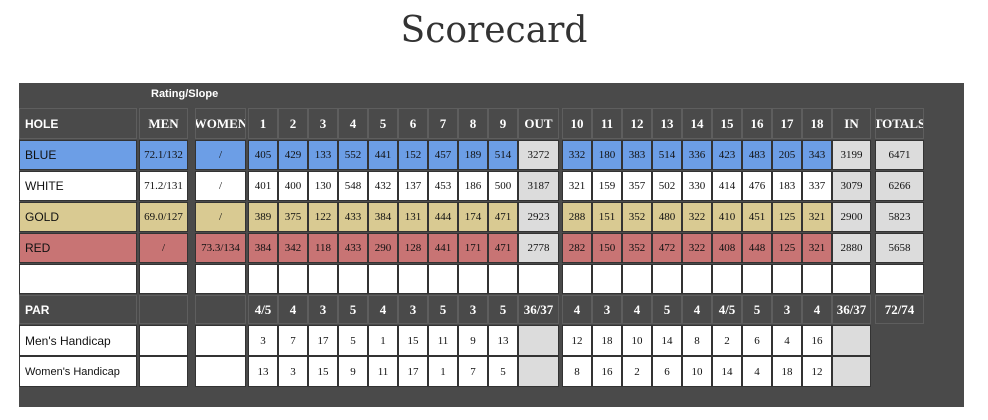  What do you see at coordinates (263, 217) in the screenshot?
I see `hole-yardage: 389` at bounding box center [263, 217].